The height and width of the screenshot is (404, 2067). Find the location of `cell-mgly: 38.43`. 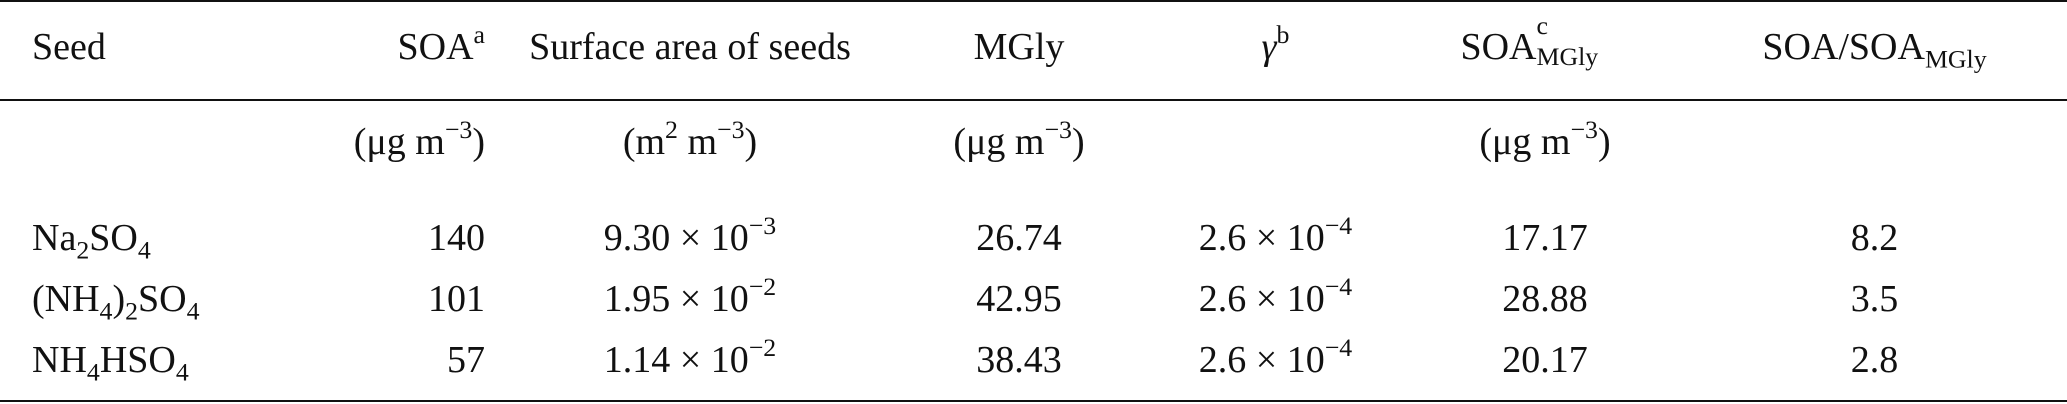

cell-mgly: 38.43 is located at coordinates (1019, 359).